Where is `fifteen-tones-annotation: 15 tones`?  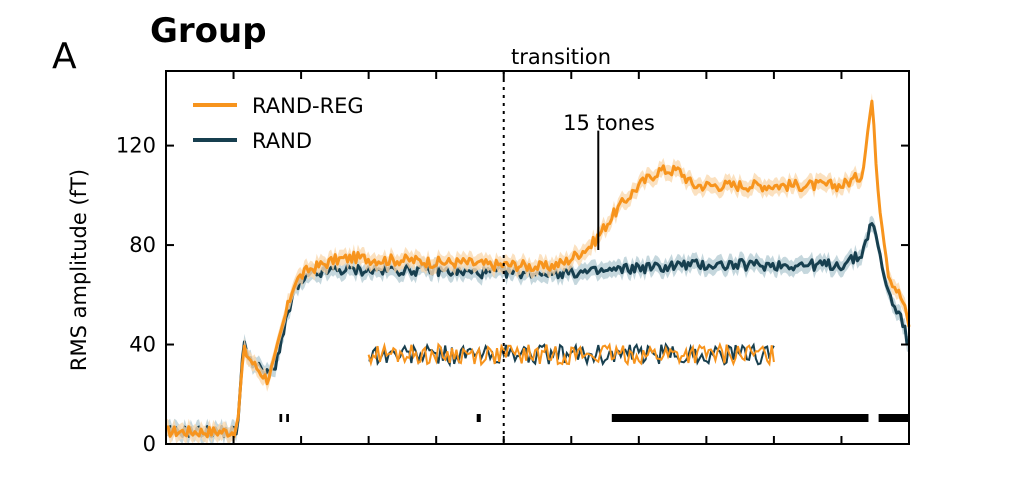
fifteen-tones-annotation: 15 tones is located at coordinates (609, 123).